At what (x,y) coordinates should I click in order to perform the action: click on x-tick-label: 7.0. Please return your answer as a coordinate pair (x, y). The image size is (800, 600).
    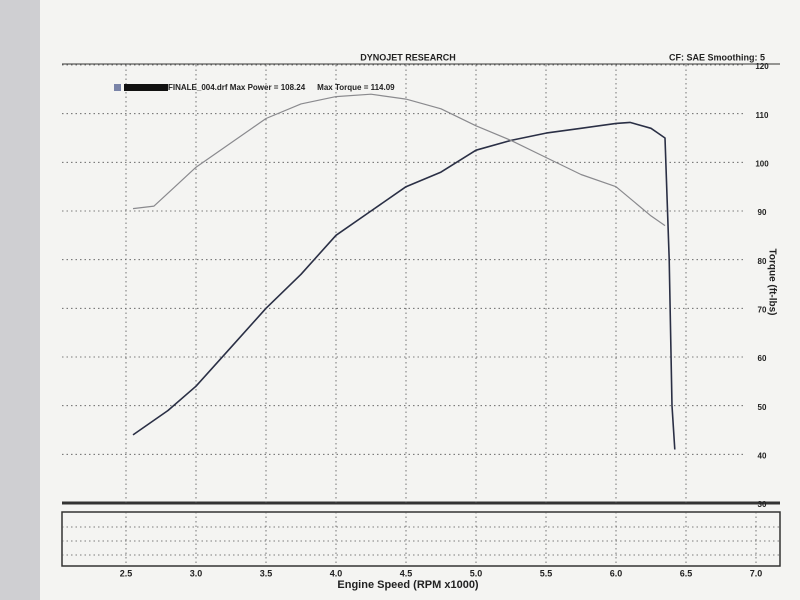
    Looking at the image, I should click on (756, 573).